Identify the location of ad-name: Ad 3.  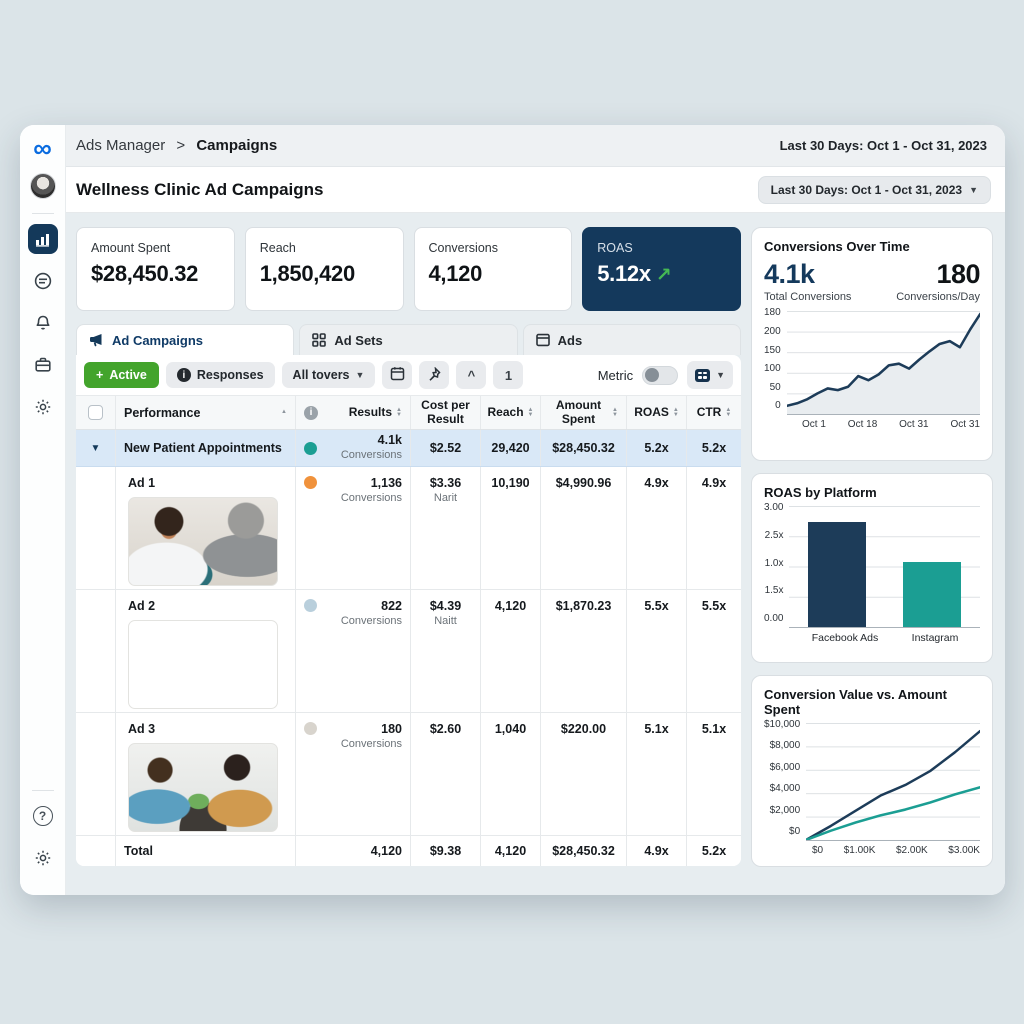
(142, 729).